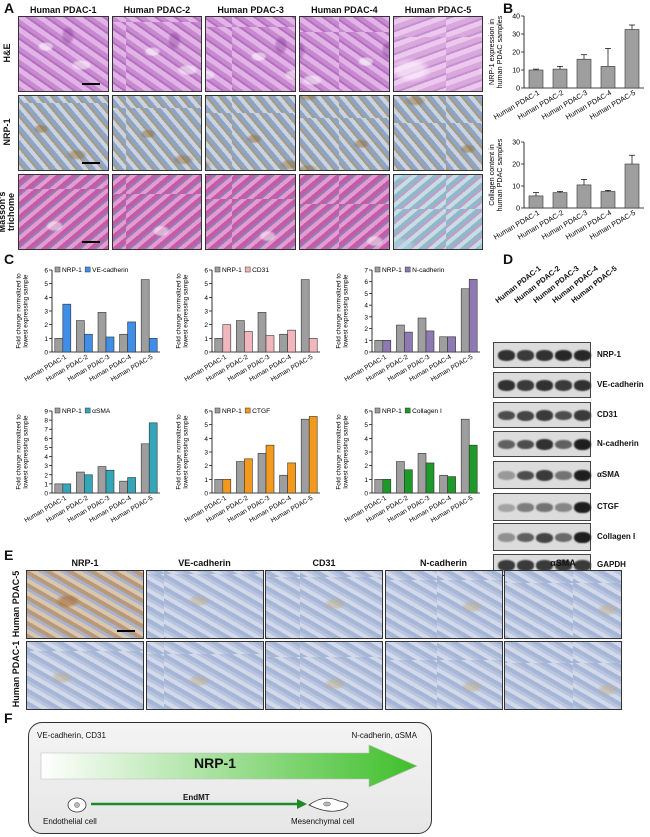 This screenshot has height=837, width=650. What do you see at coordinates (9, 259) in the screenshot?
I see `panel-label-c: C` at bounding box center [9, 259].